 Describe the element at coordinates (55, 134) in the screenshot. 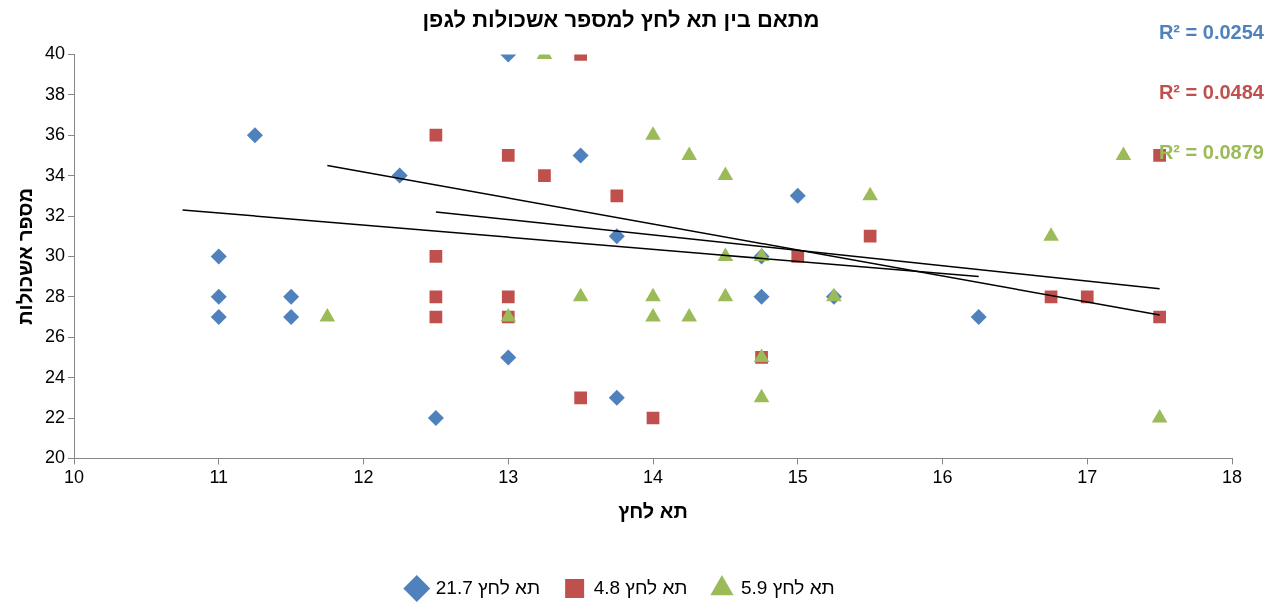

I see `y-tick-label: 36` at that location.